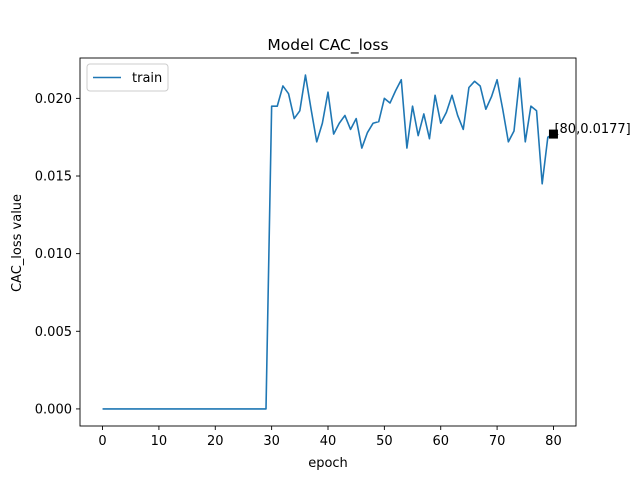  I want to click on legend-box, so click(127, 77).